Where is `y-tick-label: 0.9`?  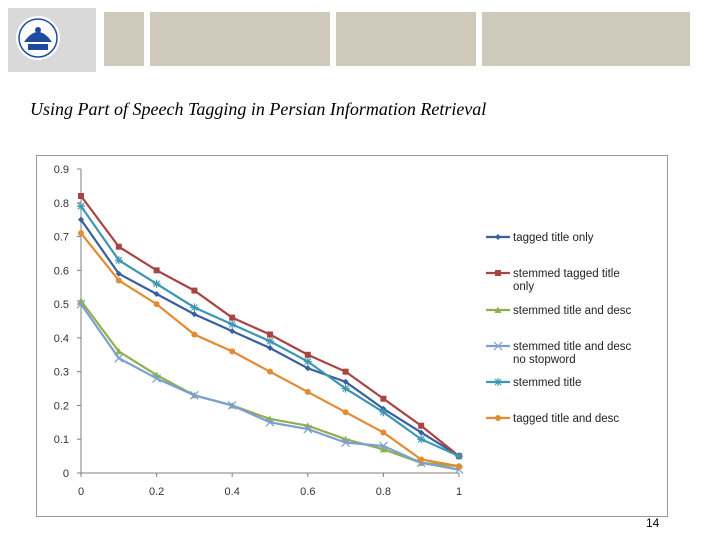
y-tick-label: 0.9 is located at coordinates (61, 170).